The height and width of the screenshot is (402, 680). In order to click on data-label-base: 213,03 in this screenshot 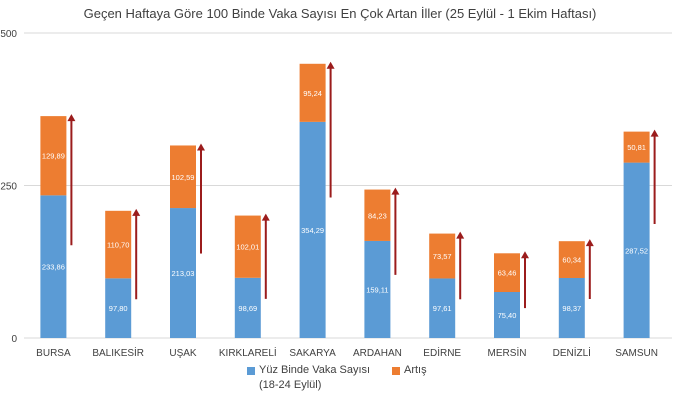, I will do `click(183, 273)`.